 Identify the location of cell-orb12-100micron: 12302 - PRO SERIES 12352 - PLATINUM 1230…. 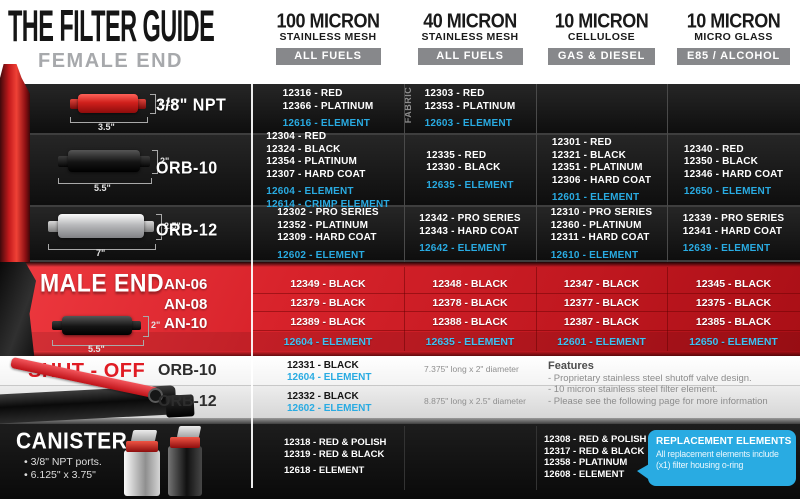
(328, 234).